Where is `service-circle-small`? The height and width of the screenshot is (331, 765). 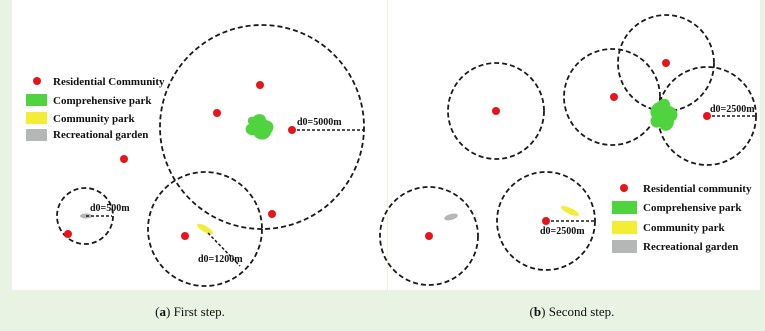
service-circle-small is located at coordinates (85, 216).